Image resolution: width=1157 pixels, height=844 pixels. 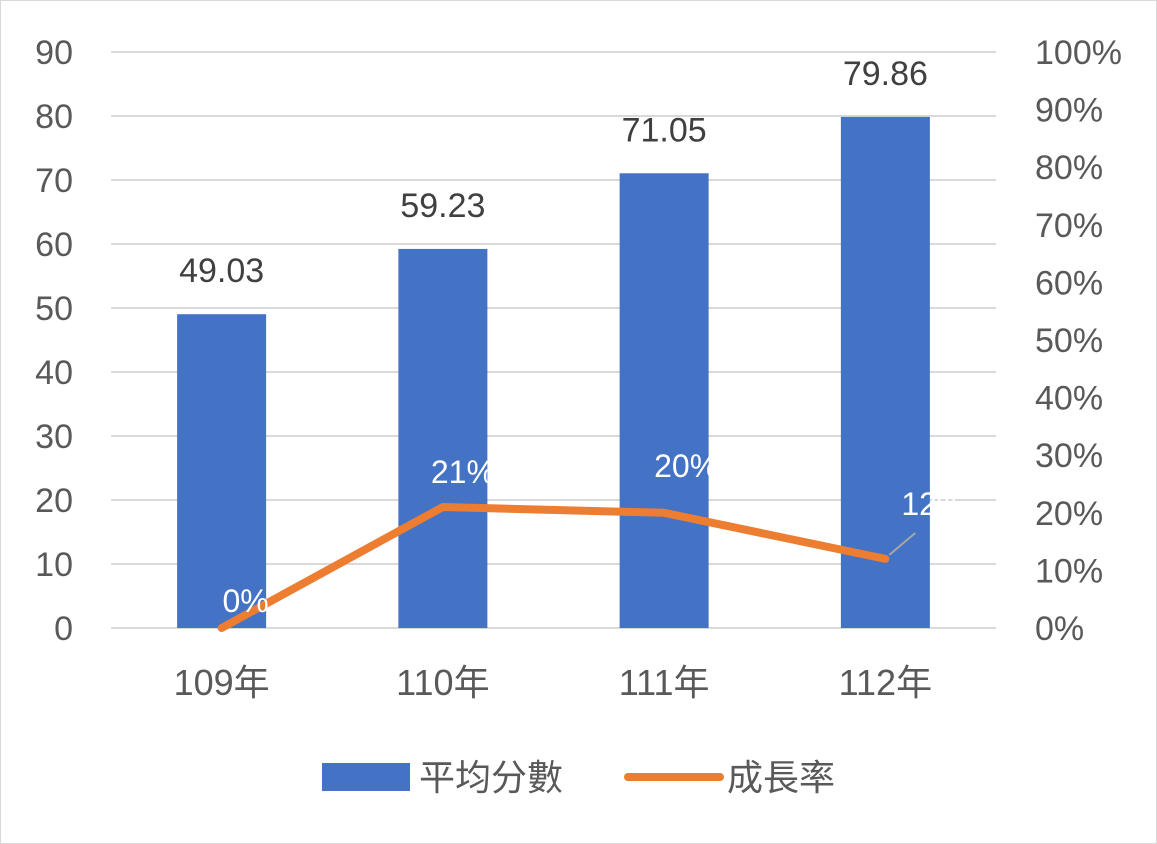 I want to click on left-tick-label: 30, so click(x=54, y=437).